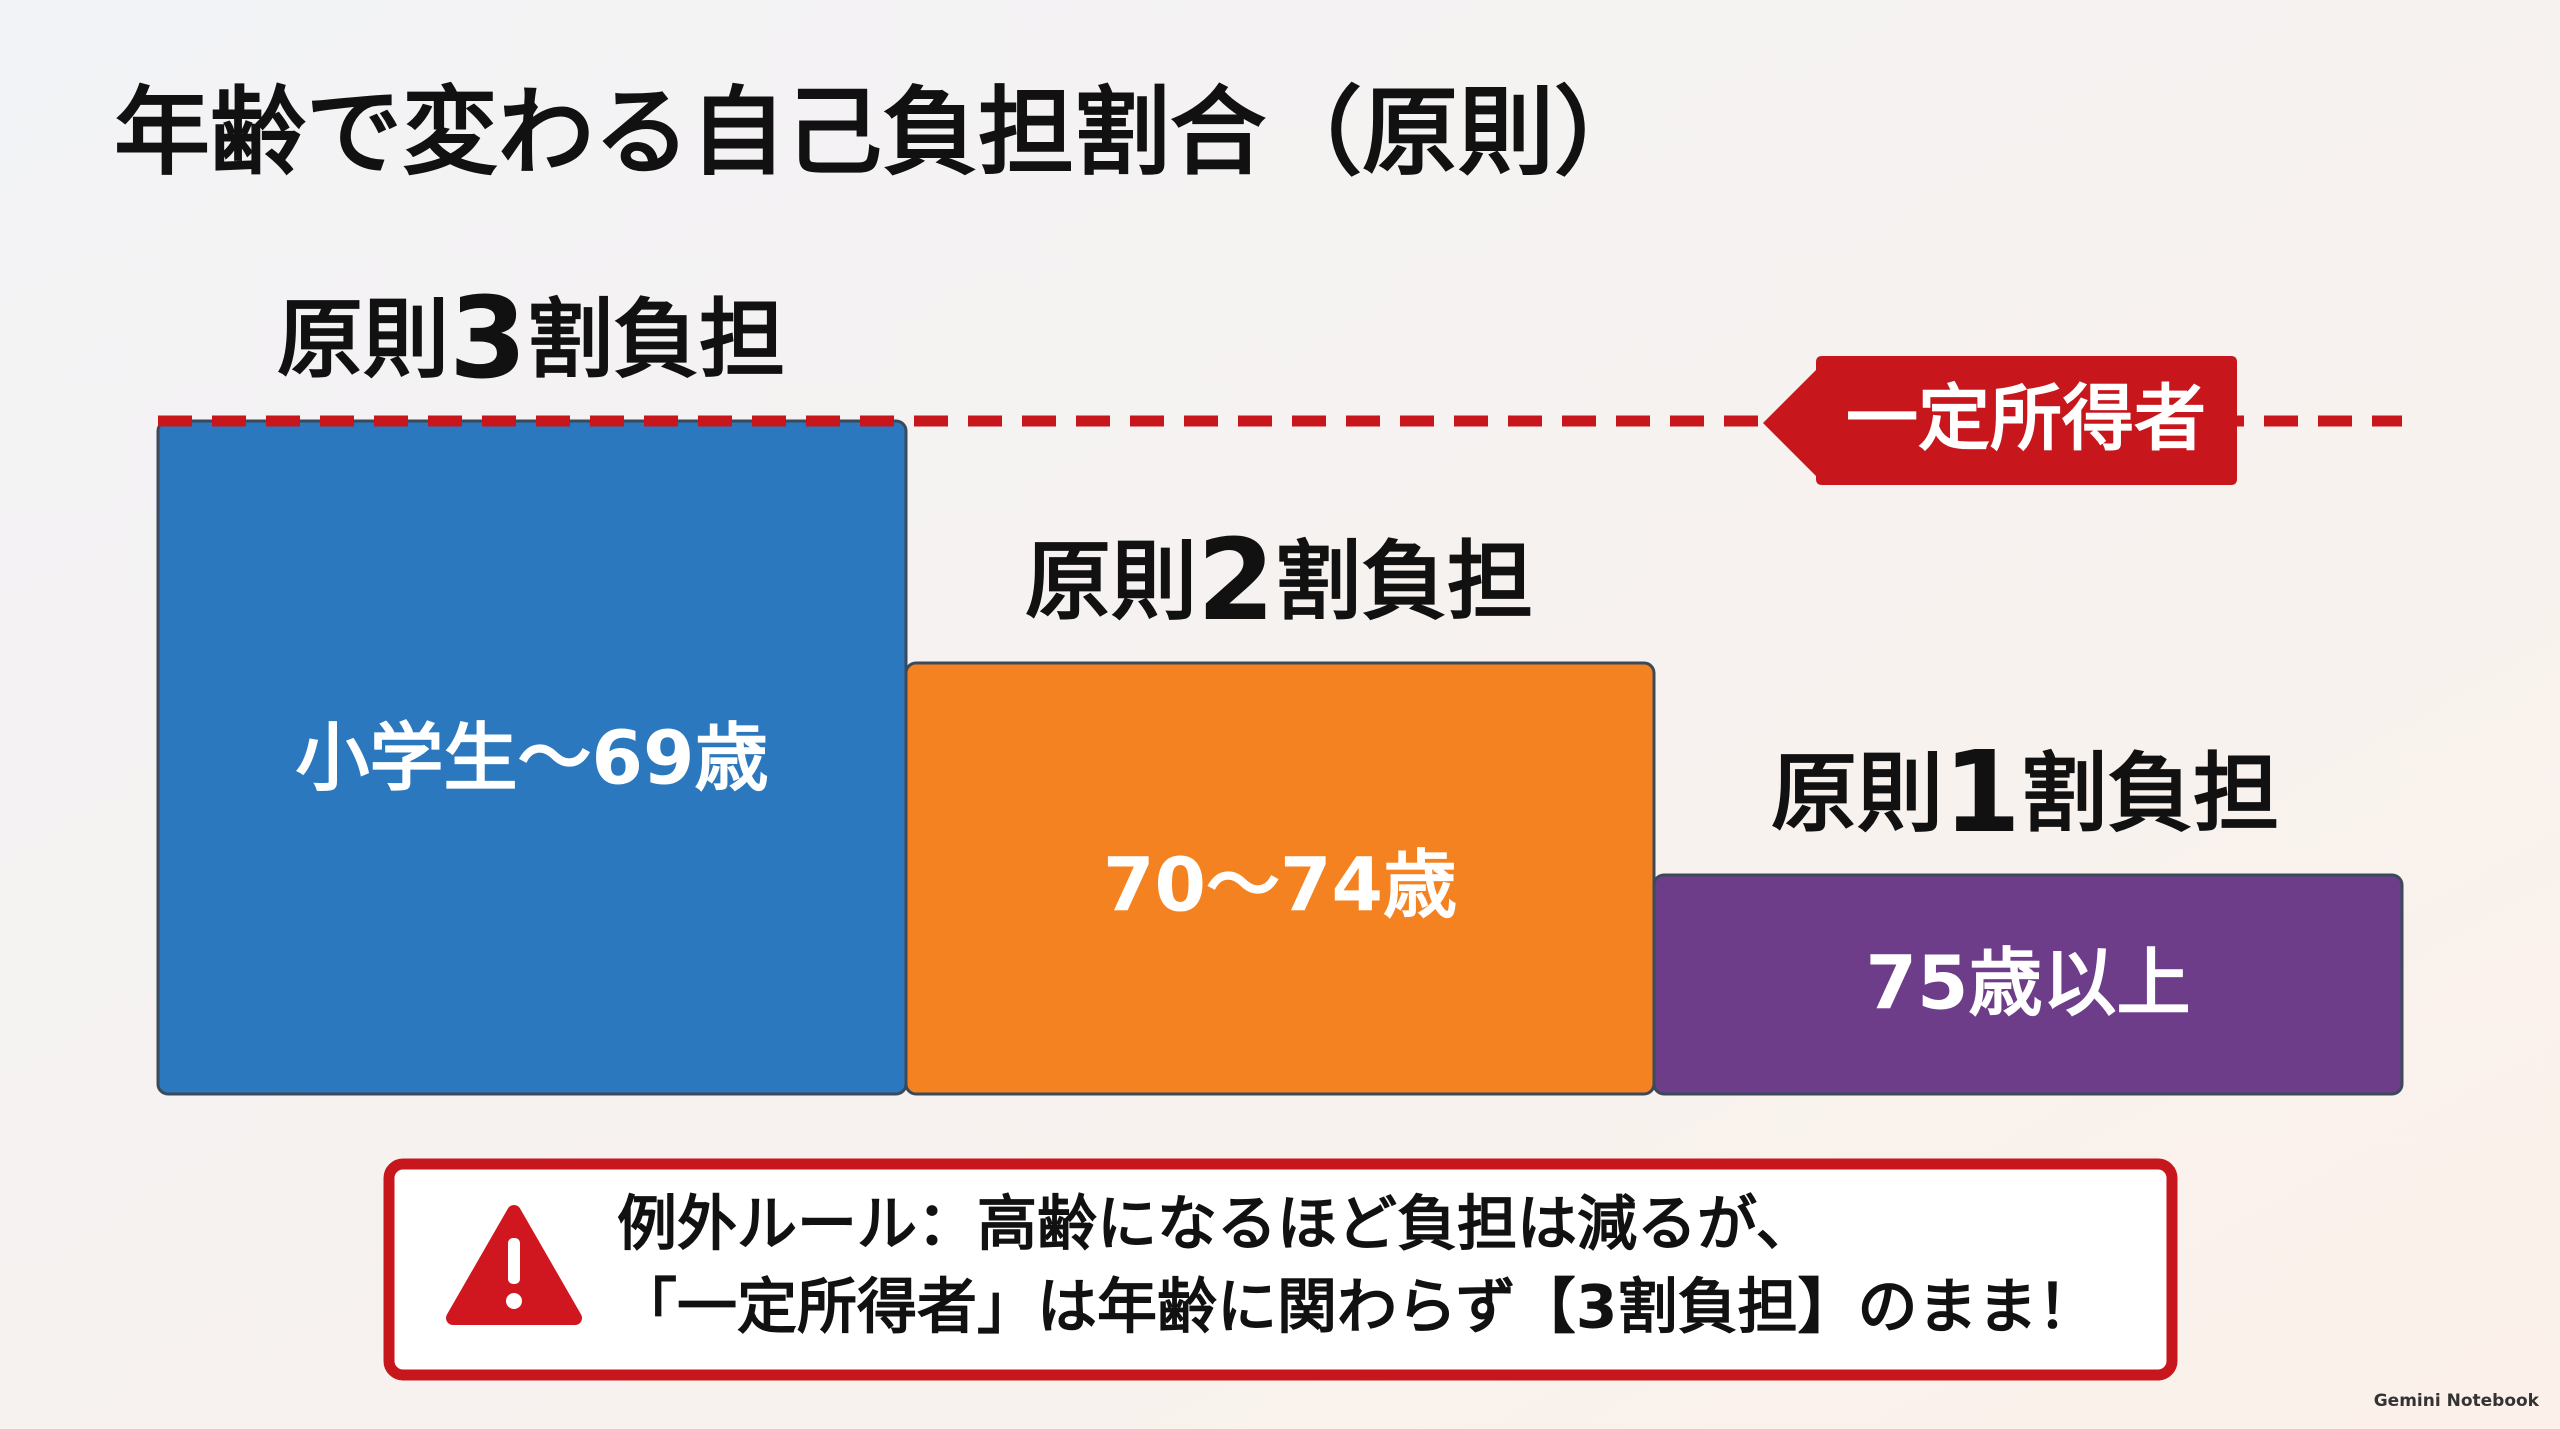 The width and height of the screenshot is (2560, 1429). I want to click on block-heading: 原則2割負担, so click(1279, 581).